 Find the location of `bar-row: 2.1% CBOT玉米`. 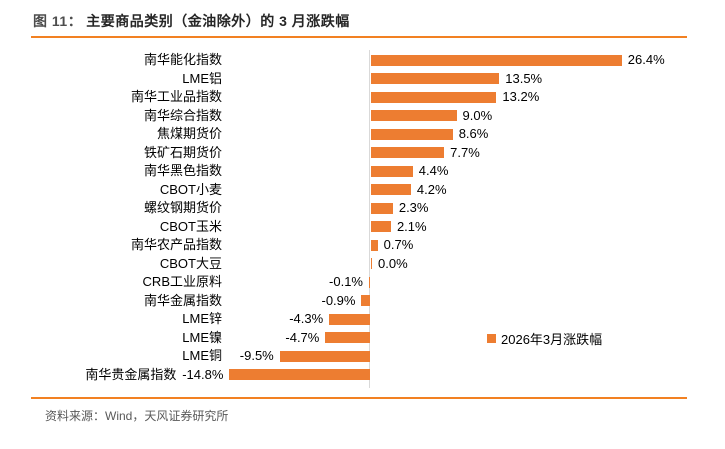

bar-row: 2.1% CBOT玉米 is located at coordinates (362, 227).